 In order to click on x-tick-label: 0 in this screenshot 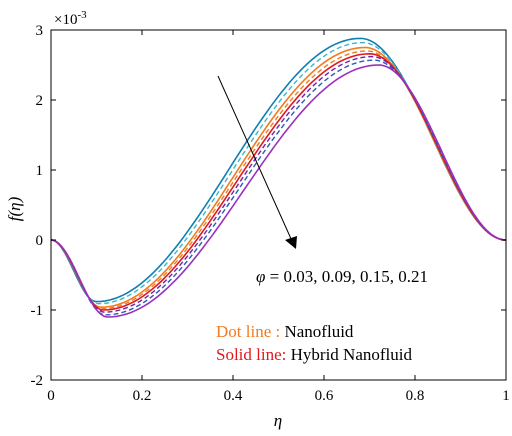, I will do `click(51, 396)`.